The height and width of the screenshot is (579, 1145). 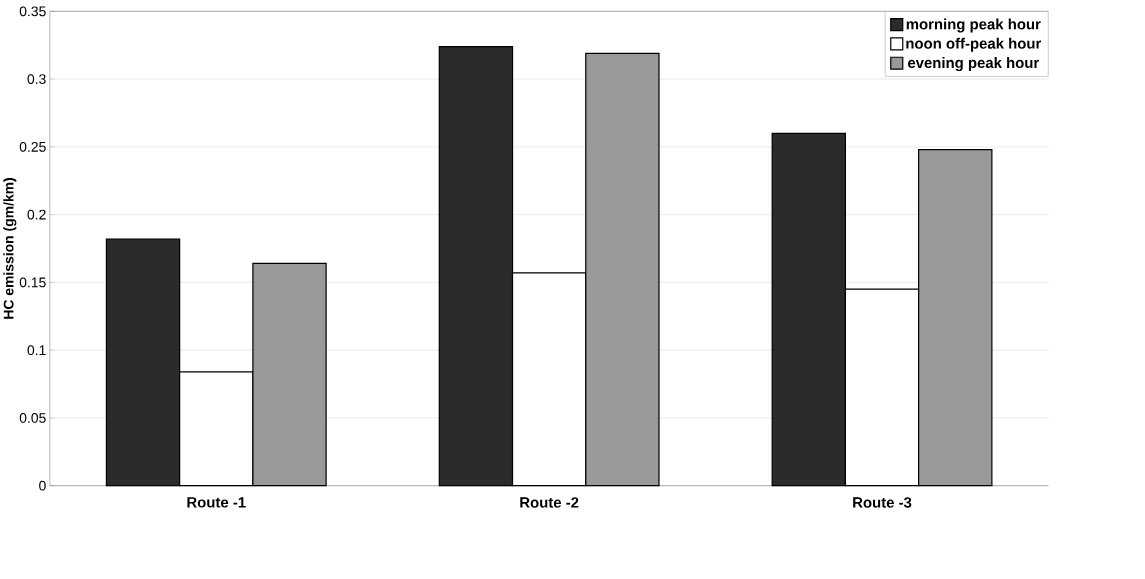 I want to click on y-tick-label: 0.2, so click(x=36, y=214).